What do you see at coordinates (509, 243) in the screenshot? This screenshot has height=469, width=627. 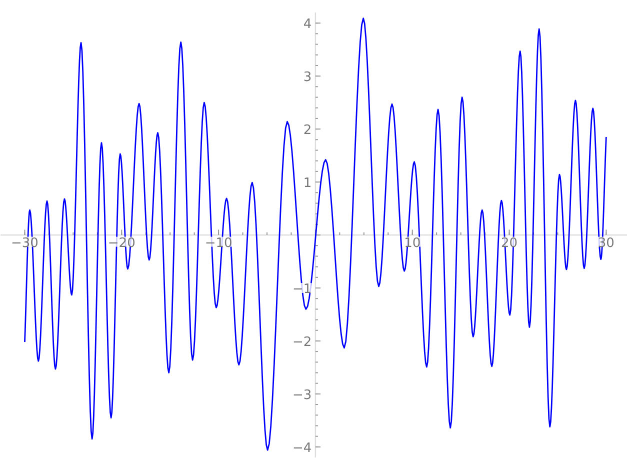 I see `x-tick-label: 20` at bounding box center [509, 243].